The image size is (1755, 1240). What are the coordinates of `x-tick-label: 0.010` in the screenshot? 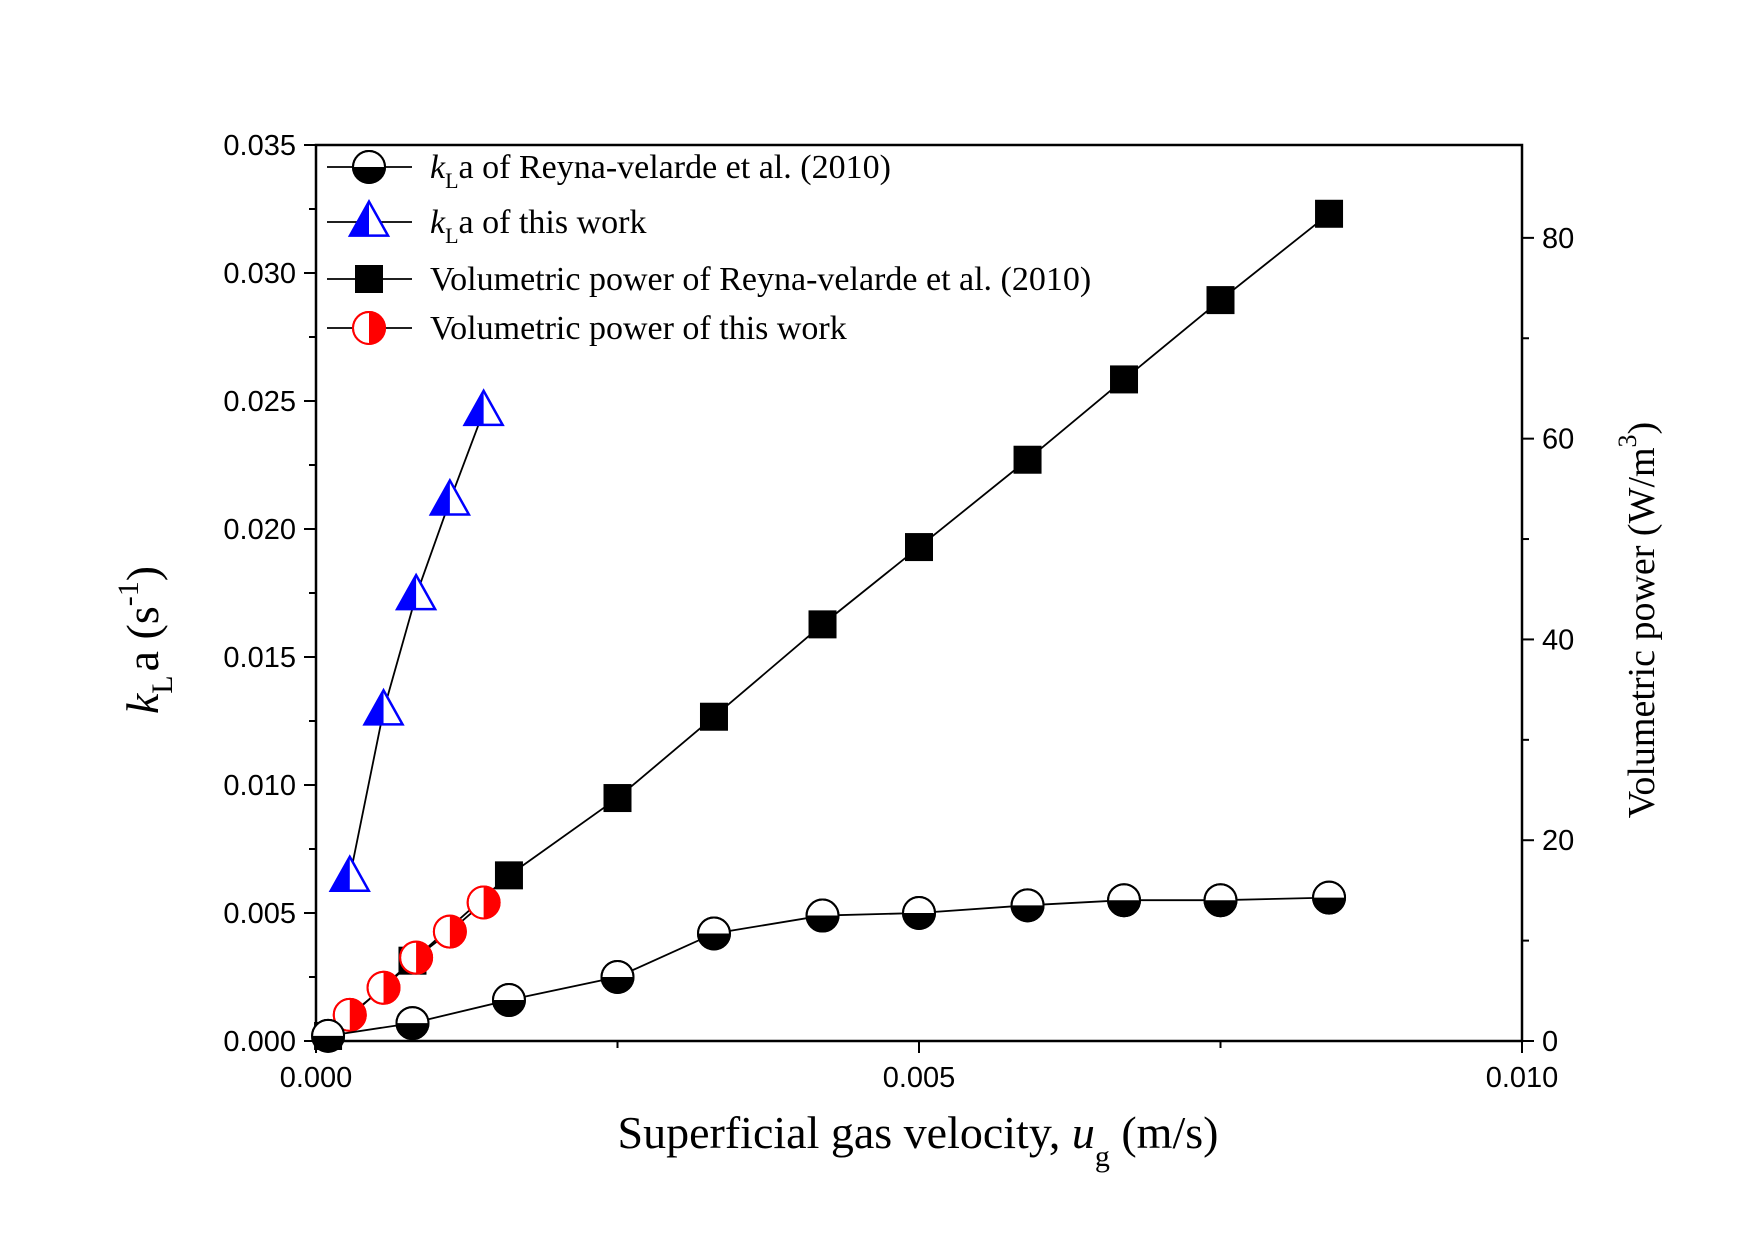 It's located at (1522, 1078).